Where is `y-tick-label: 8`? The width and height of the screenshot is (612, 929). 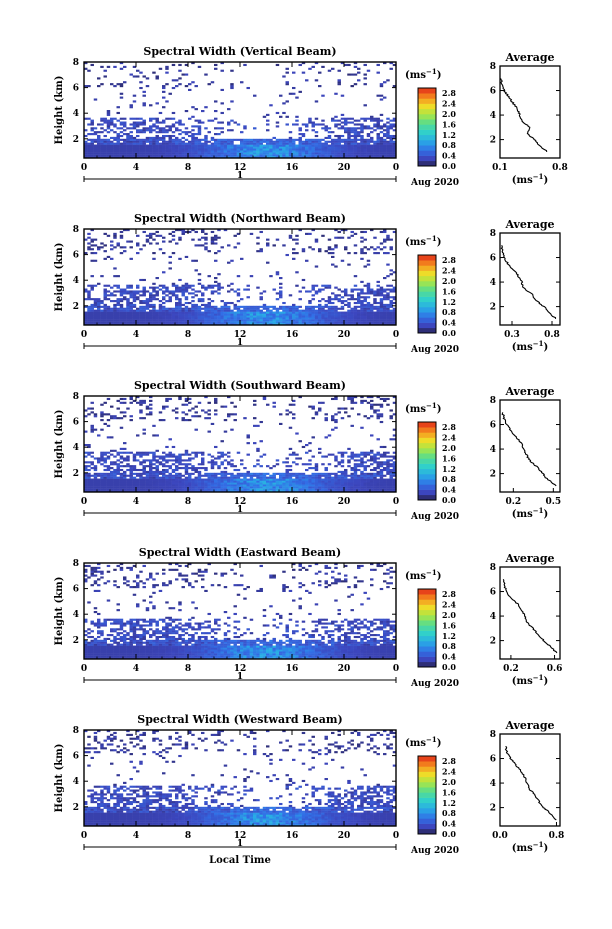 y-tick-label: 8 is located at coordinates (76, 63).